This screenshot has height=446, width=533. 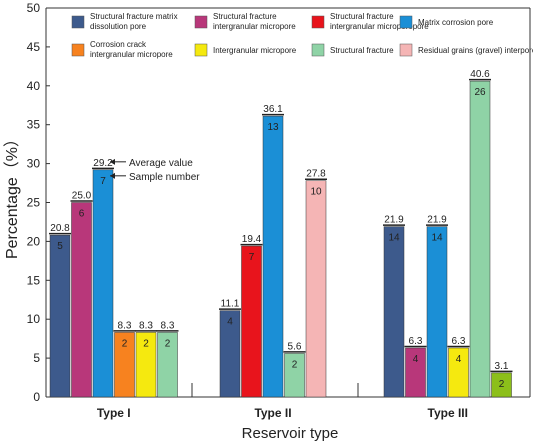 I want to click on legend-label: Matrix corrosion pore, so click(x=456, y=22).